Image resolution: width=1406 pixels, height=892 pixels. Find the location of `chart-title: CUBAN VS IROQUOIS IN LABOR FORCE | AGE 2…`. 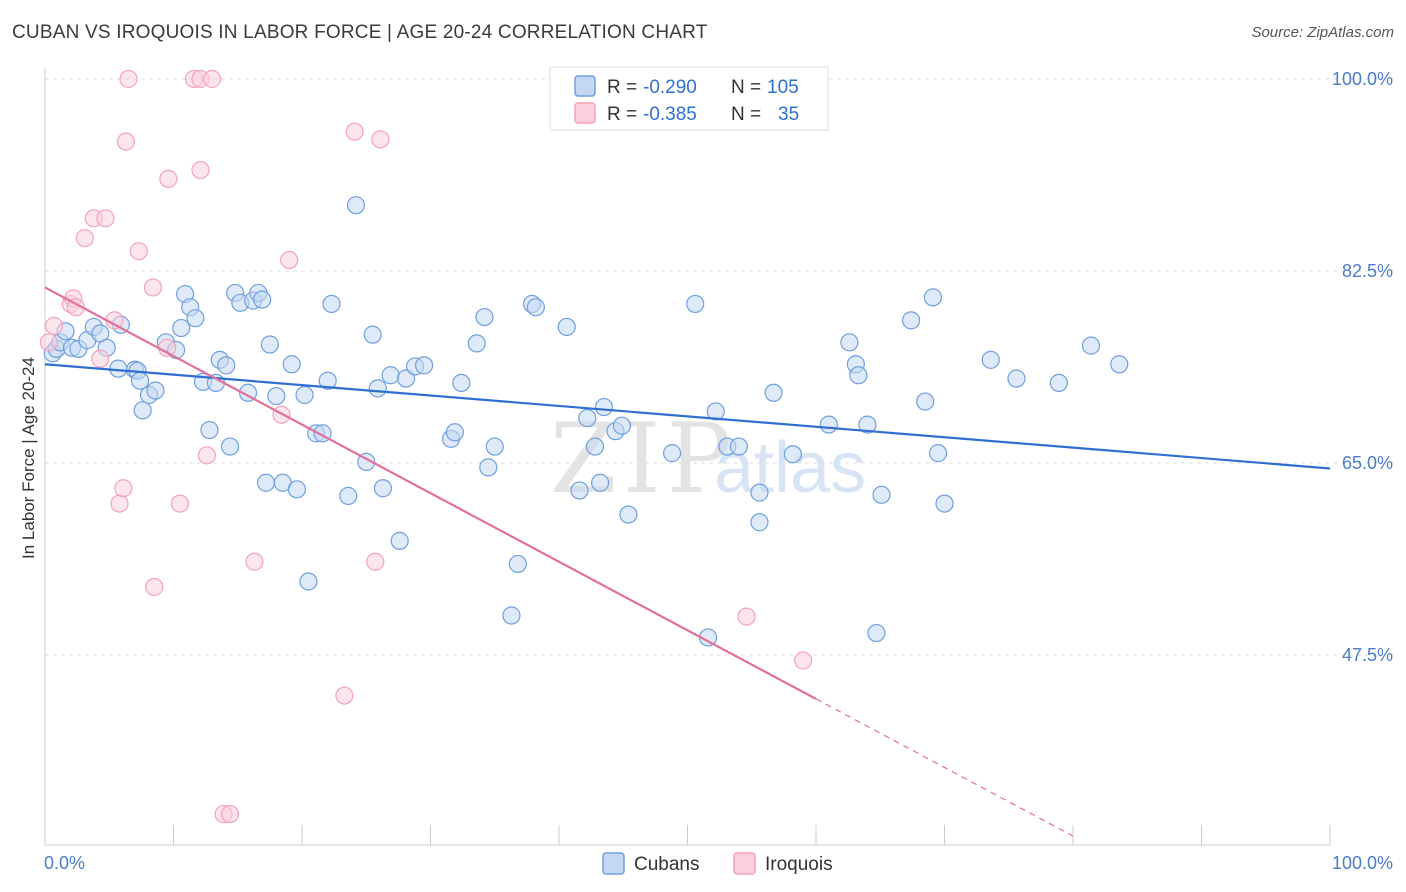

chart-title: CUBAN VS IROQUOIS IN LABOR FORCE | AGE 2… is located at coordinates (360, 32).